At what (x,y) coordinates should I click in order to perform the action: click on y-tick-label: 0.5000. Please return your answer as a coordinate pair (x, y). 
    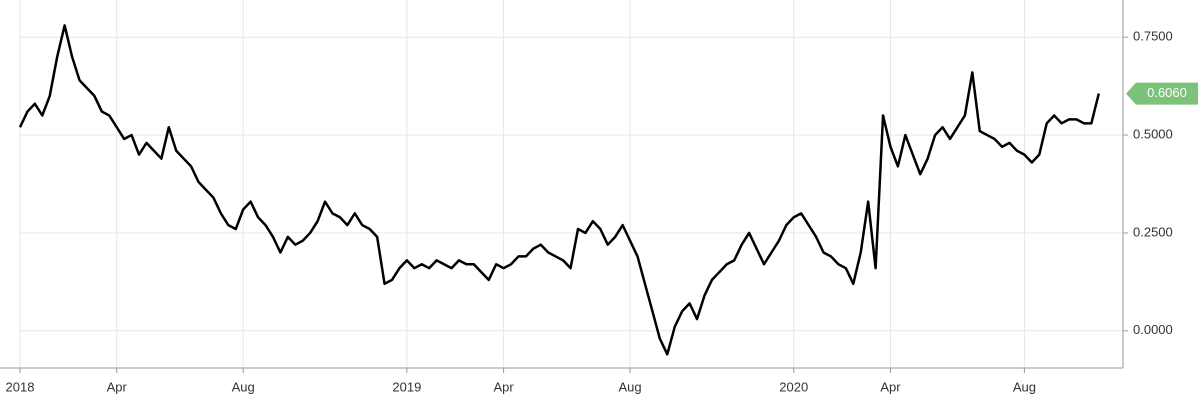
    Looking at the image, I should click on (1153, 134).